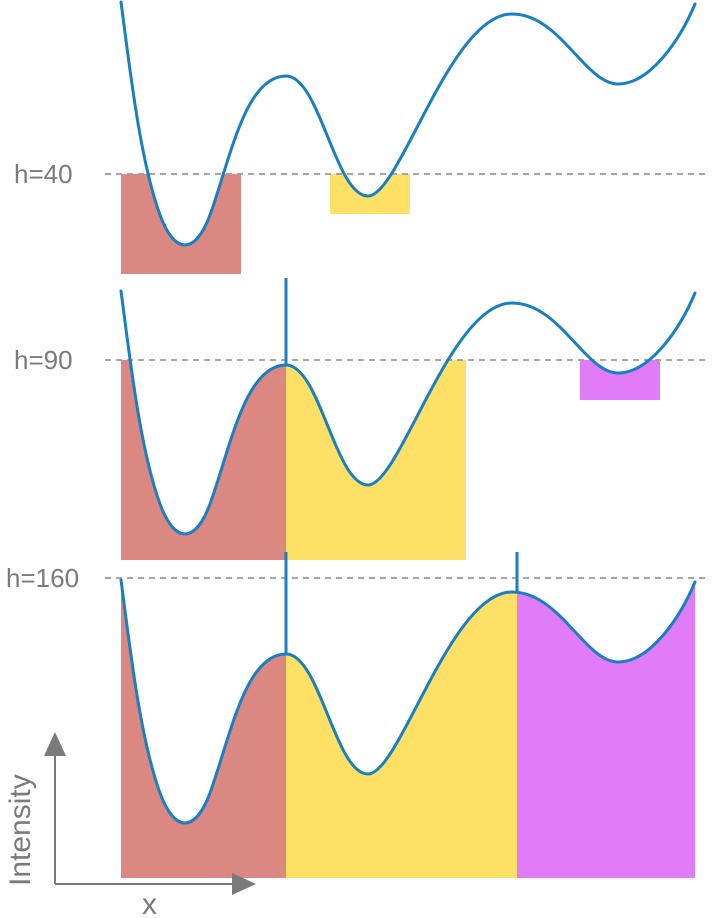 The width and height of the screenshot is (715, 918). Describe the element at coordinates (43, 360) in the screenshot. I see `level-label: h=90` at that location.